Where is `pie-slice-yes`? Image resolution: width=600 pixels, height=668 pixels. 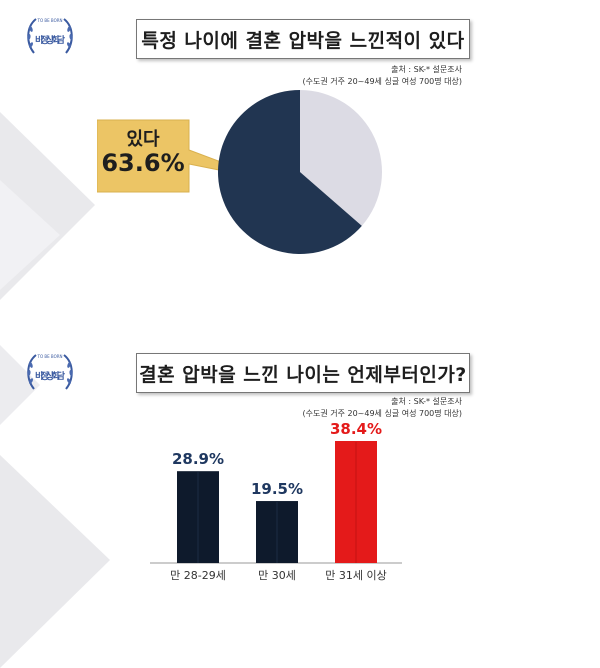 pie-slice-yes is located at coordinates (290, 172).